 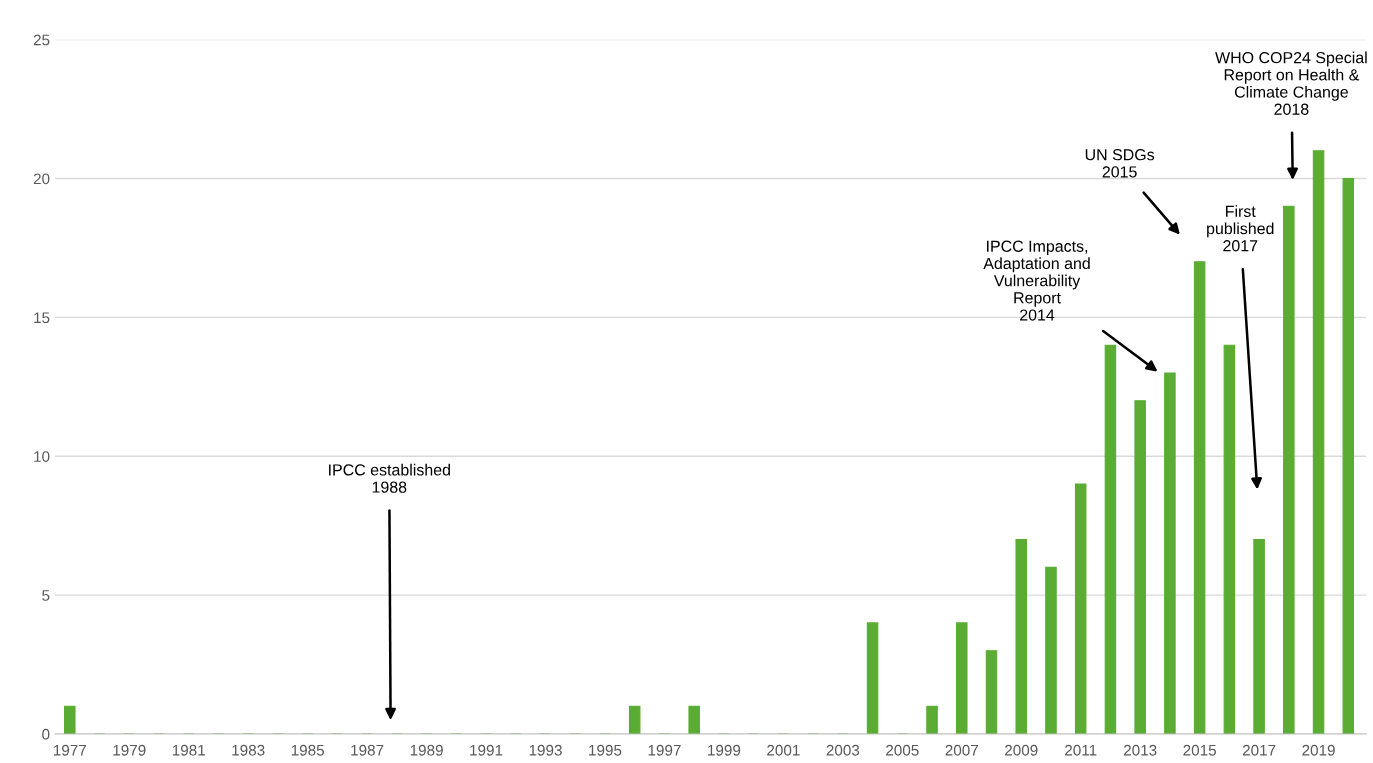 I want to click on y-tick-label: 25, so click(x=41, y=40).